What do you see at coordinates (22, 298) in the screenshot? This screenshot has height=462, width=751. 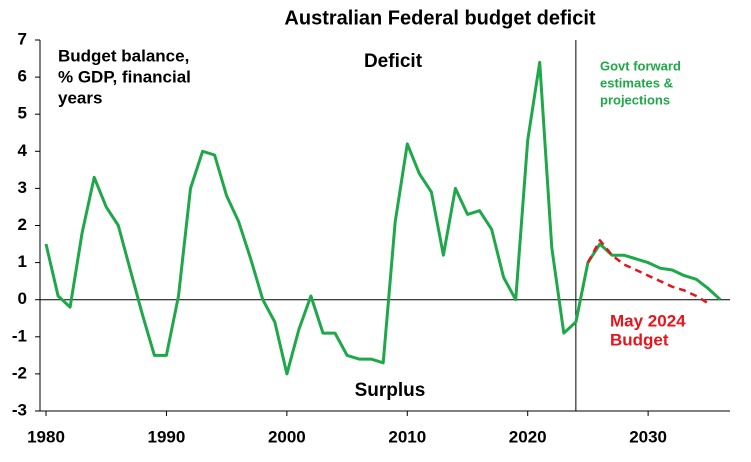 I see `y-tick-label: 0` at bounding box center [22, 298].